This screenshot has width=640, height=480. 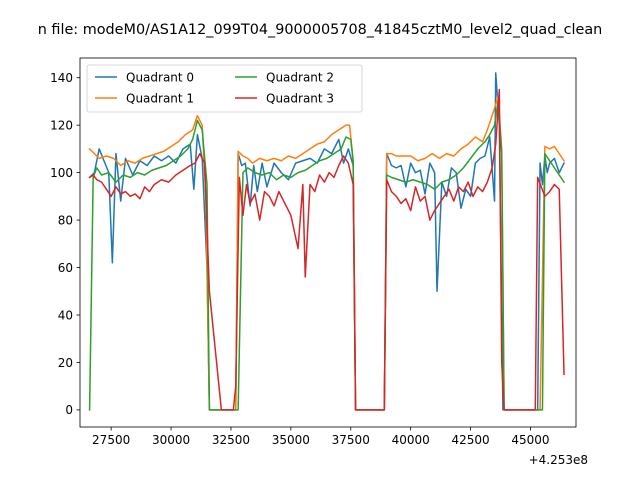 What do you see at coordinates (470, 440) in the screenshot?
I see `x-tick-label: 42500` at bounding box center [470, 440].